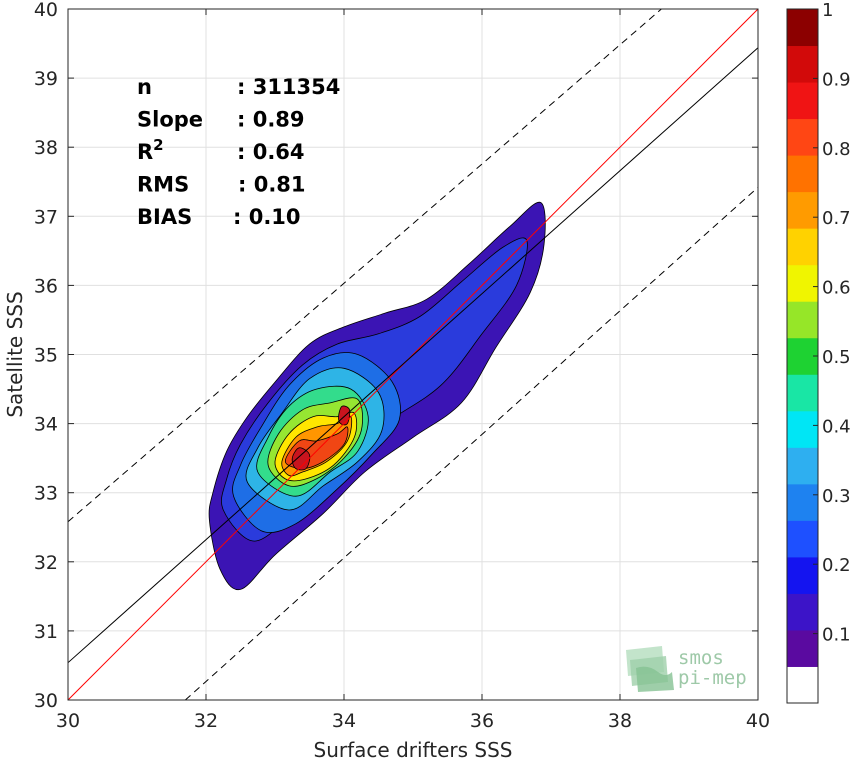 The width and height of the screenshot is (855, 763). I want to click on colorbar-tick-label: 0.1, so click(836, 635).